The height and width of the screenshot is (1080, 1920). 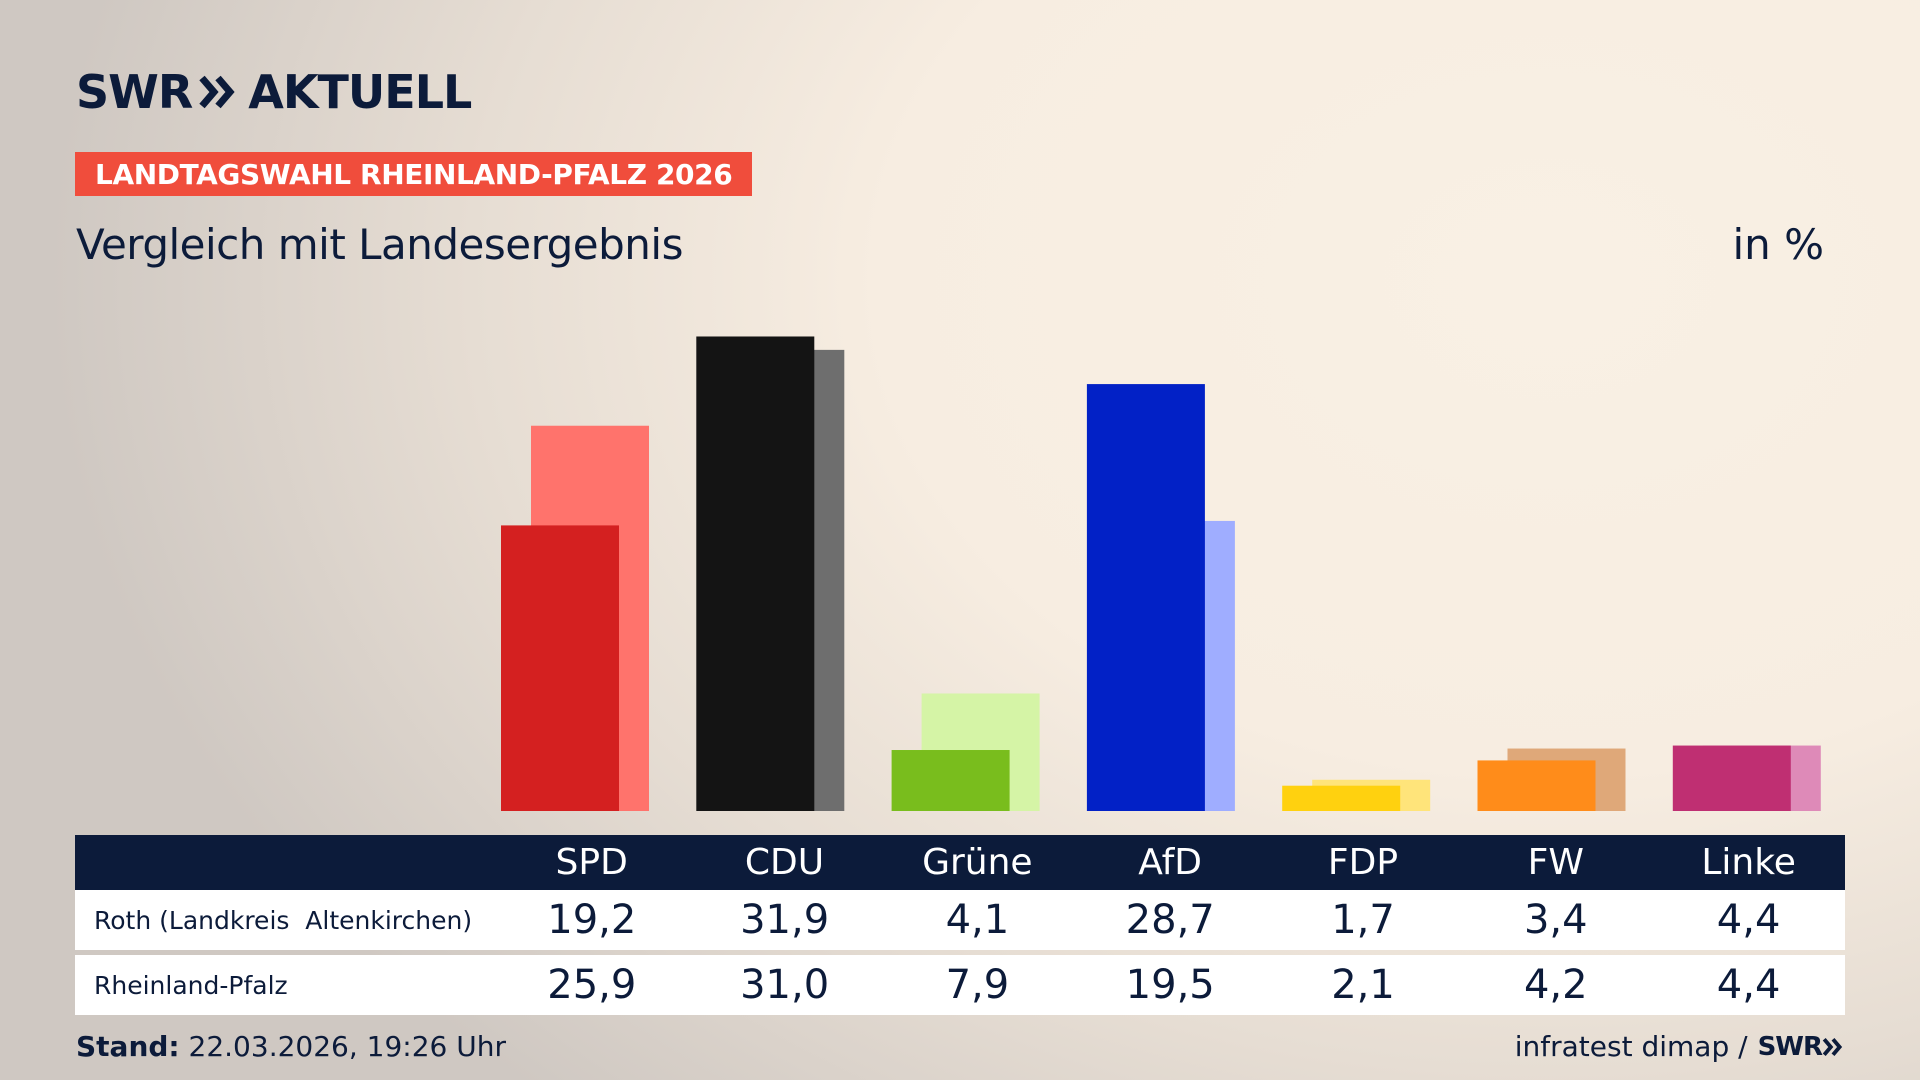 I want to click on unit-label: in %, so click(x=1778, y=244).